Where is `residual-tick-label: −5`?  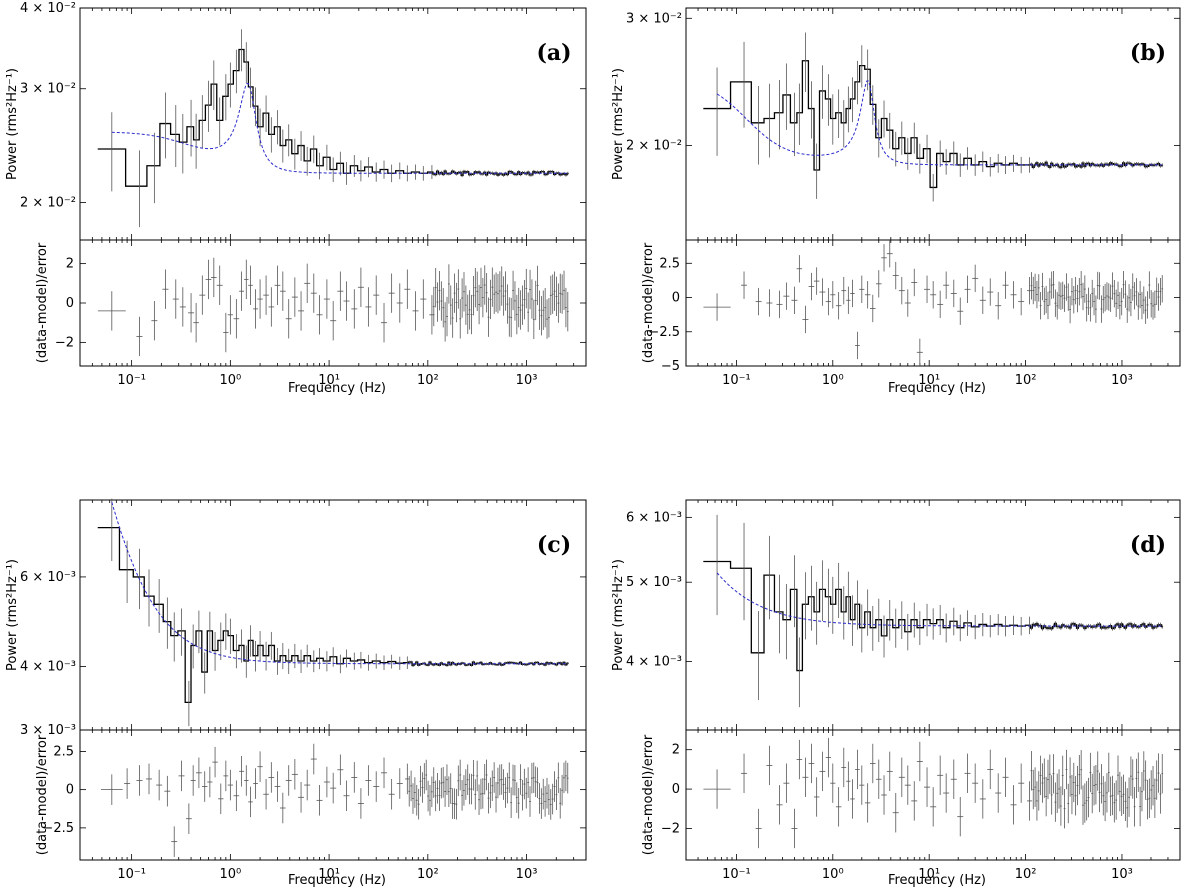
residual-tick-label: −5 is located at coordinates (670, 366).